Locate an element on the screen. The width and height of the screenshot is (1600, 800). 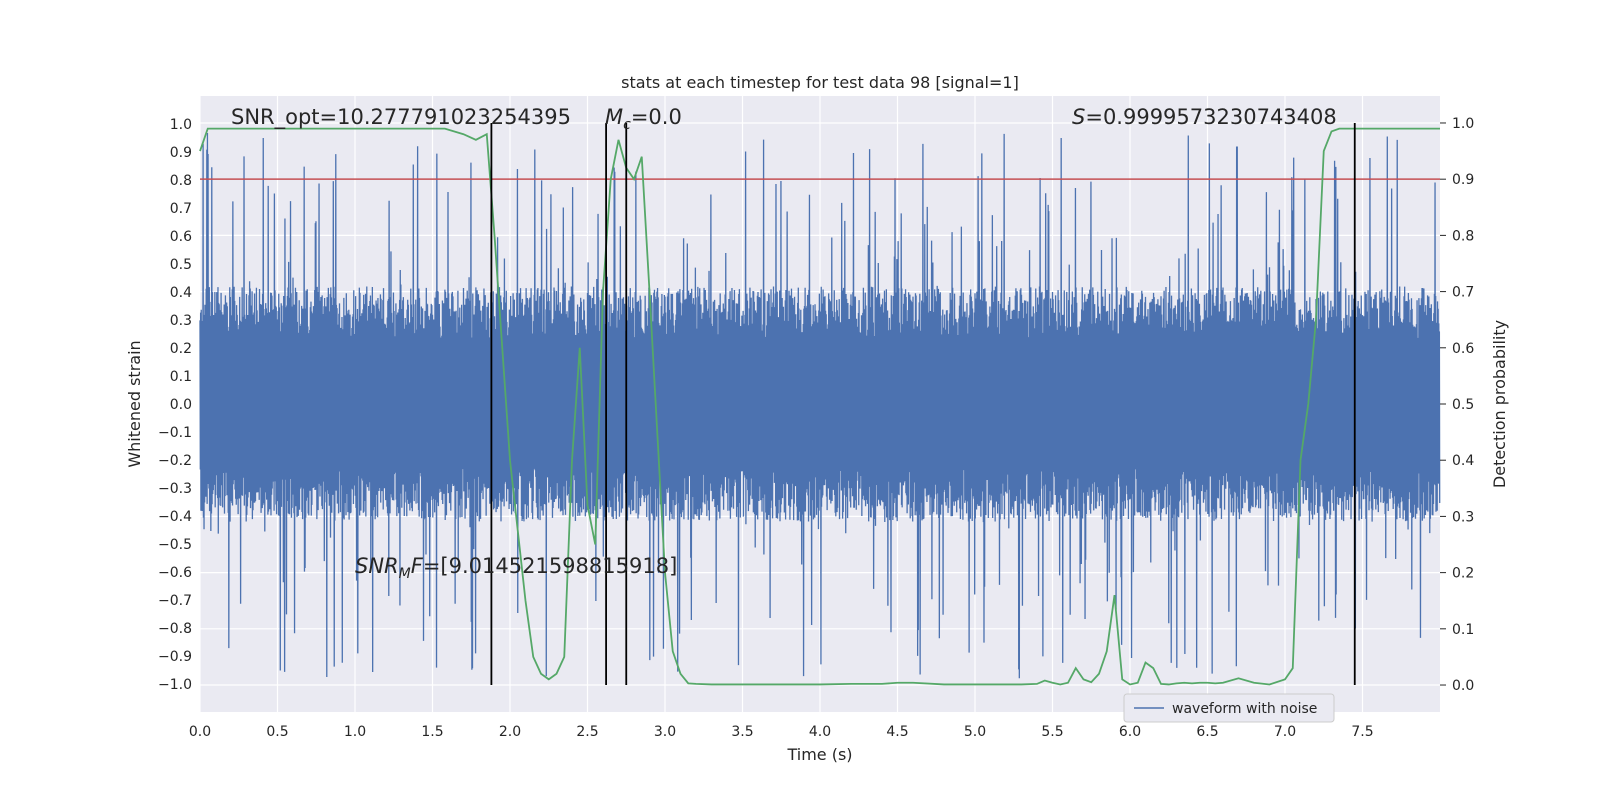
x-tick-label: 2.0 is located at coordinates (510, 732).